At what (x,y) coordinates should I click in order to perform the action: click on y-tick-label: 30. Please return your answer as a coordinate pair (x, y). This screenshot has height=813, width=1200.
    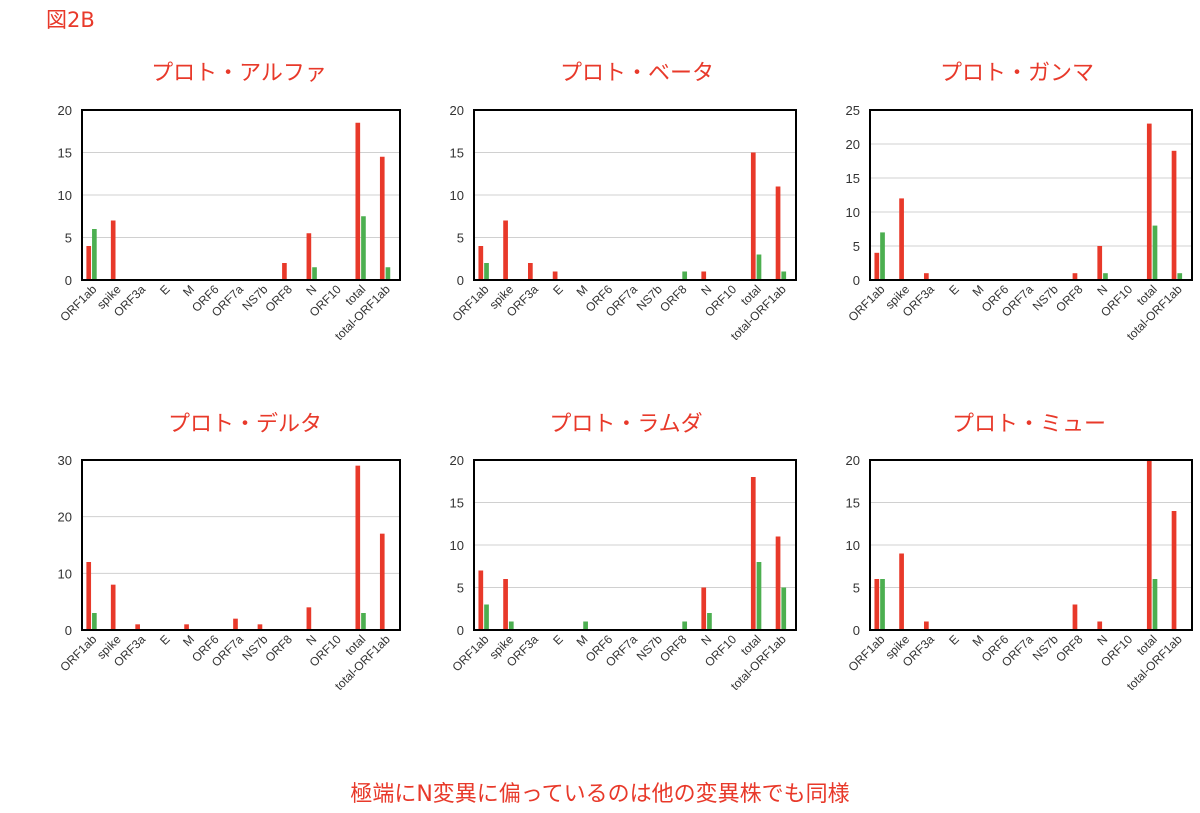
    Looking at the image, I should click on (65, 460).